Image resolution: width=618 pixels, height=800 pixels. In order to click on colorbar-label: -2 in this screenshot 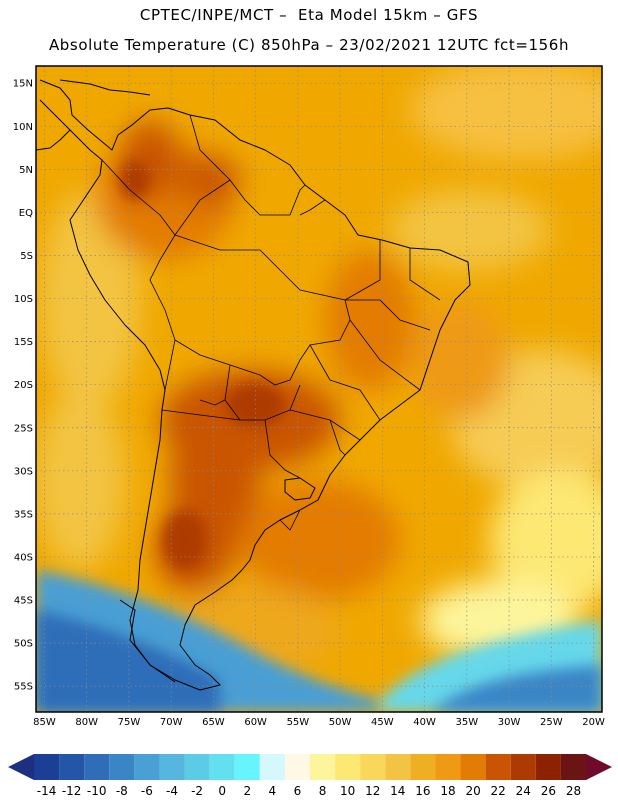, I will do `click(197, 791)`.